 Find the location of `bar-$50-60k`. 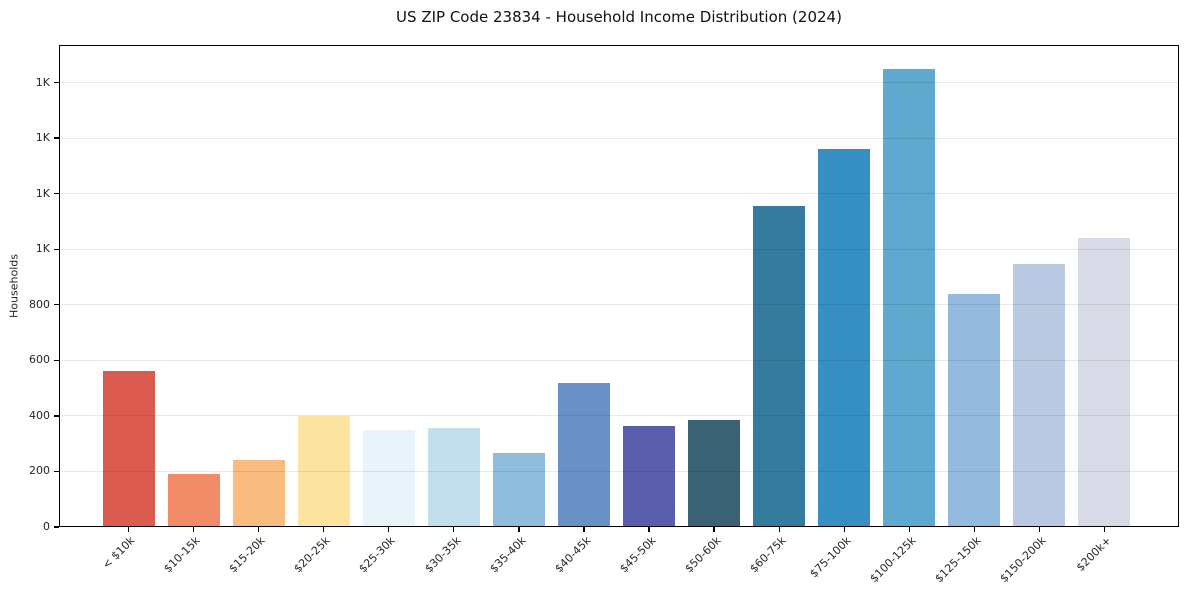

bar-$50-60k is located at coordinates (714, 473).